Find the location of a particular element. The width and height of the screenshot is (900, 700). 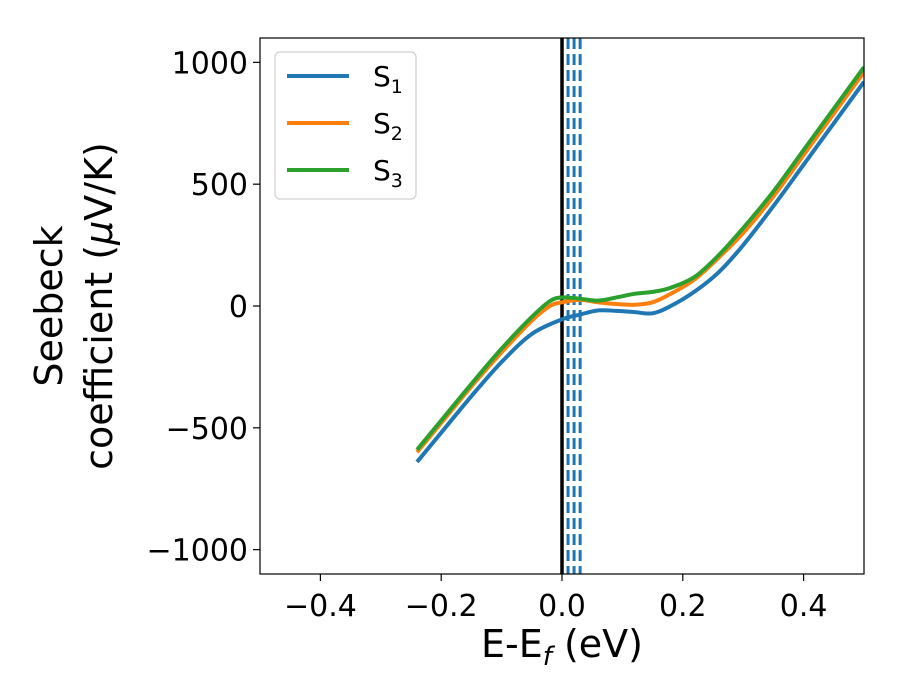

y-axis-label-line2-group: coefficient (μV/K) is located at coordinates (99, 306).